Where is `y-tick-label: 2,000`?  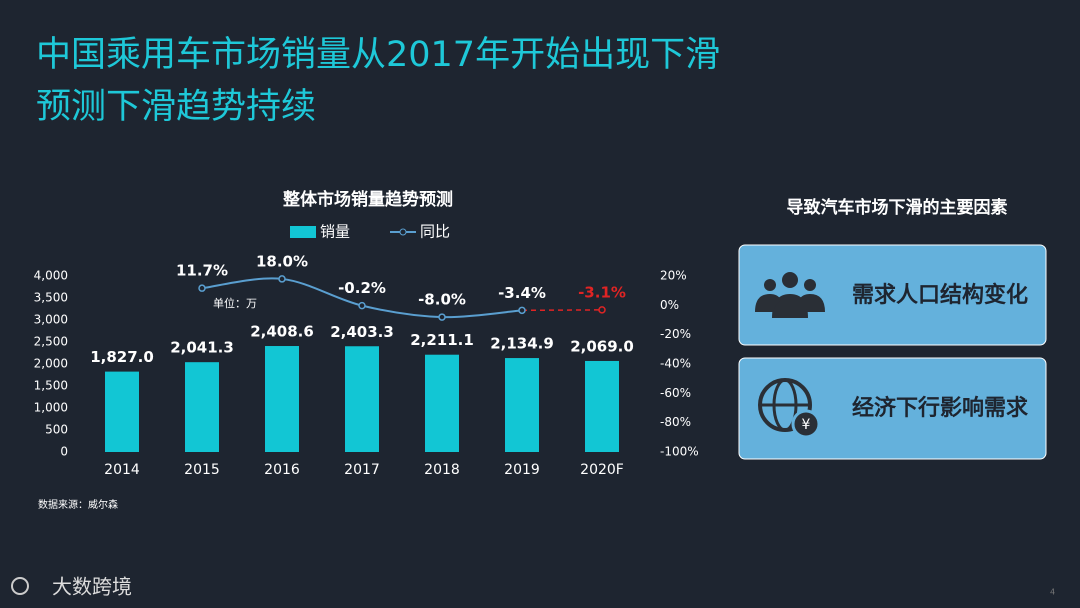 y-tick-label: 2,000 is located at coordinates (51, 364).